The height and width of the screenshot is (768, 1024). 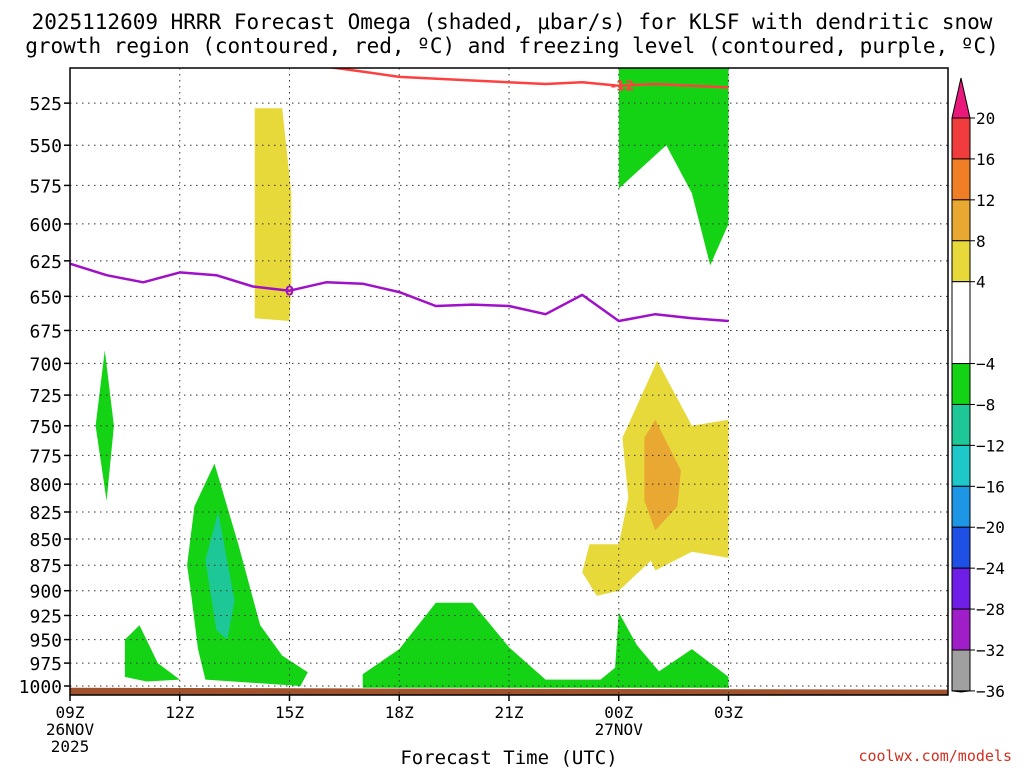 What do you see at coordinates (45, 146) in the screenshot?
I see `y-tick-label-550: 550` at bounding box center [45, 146].